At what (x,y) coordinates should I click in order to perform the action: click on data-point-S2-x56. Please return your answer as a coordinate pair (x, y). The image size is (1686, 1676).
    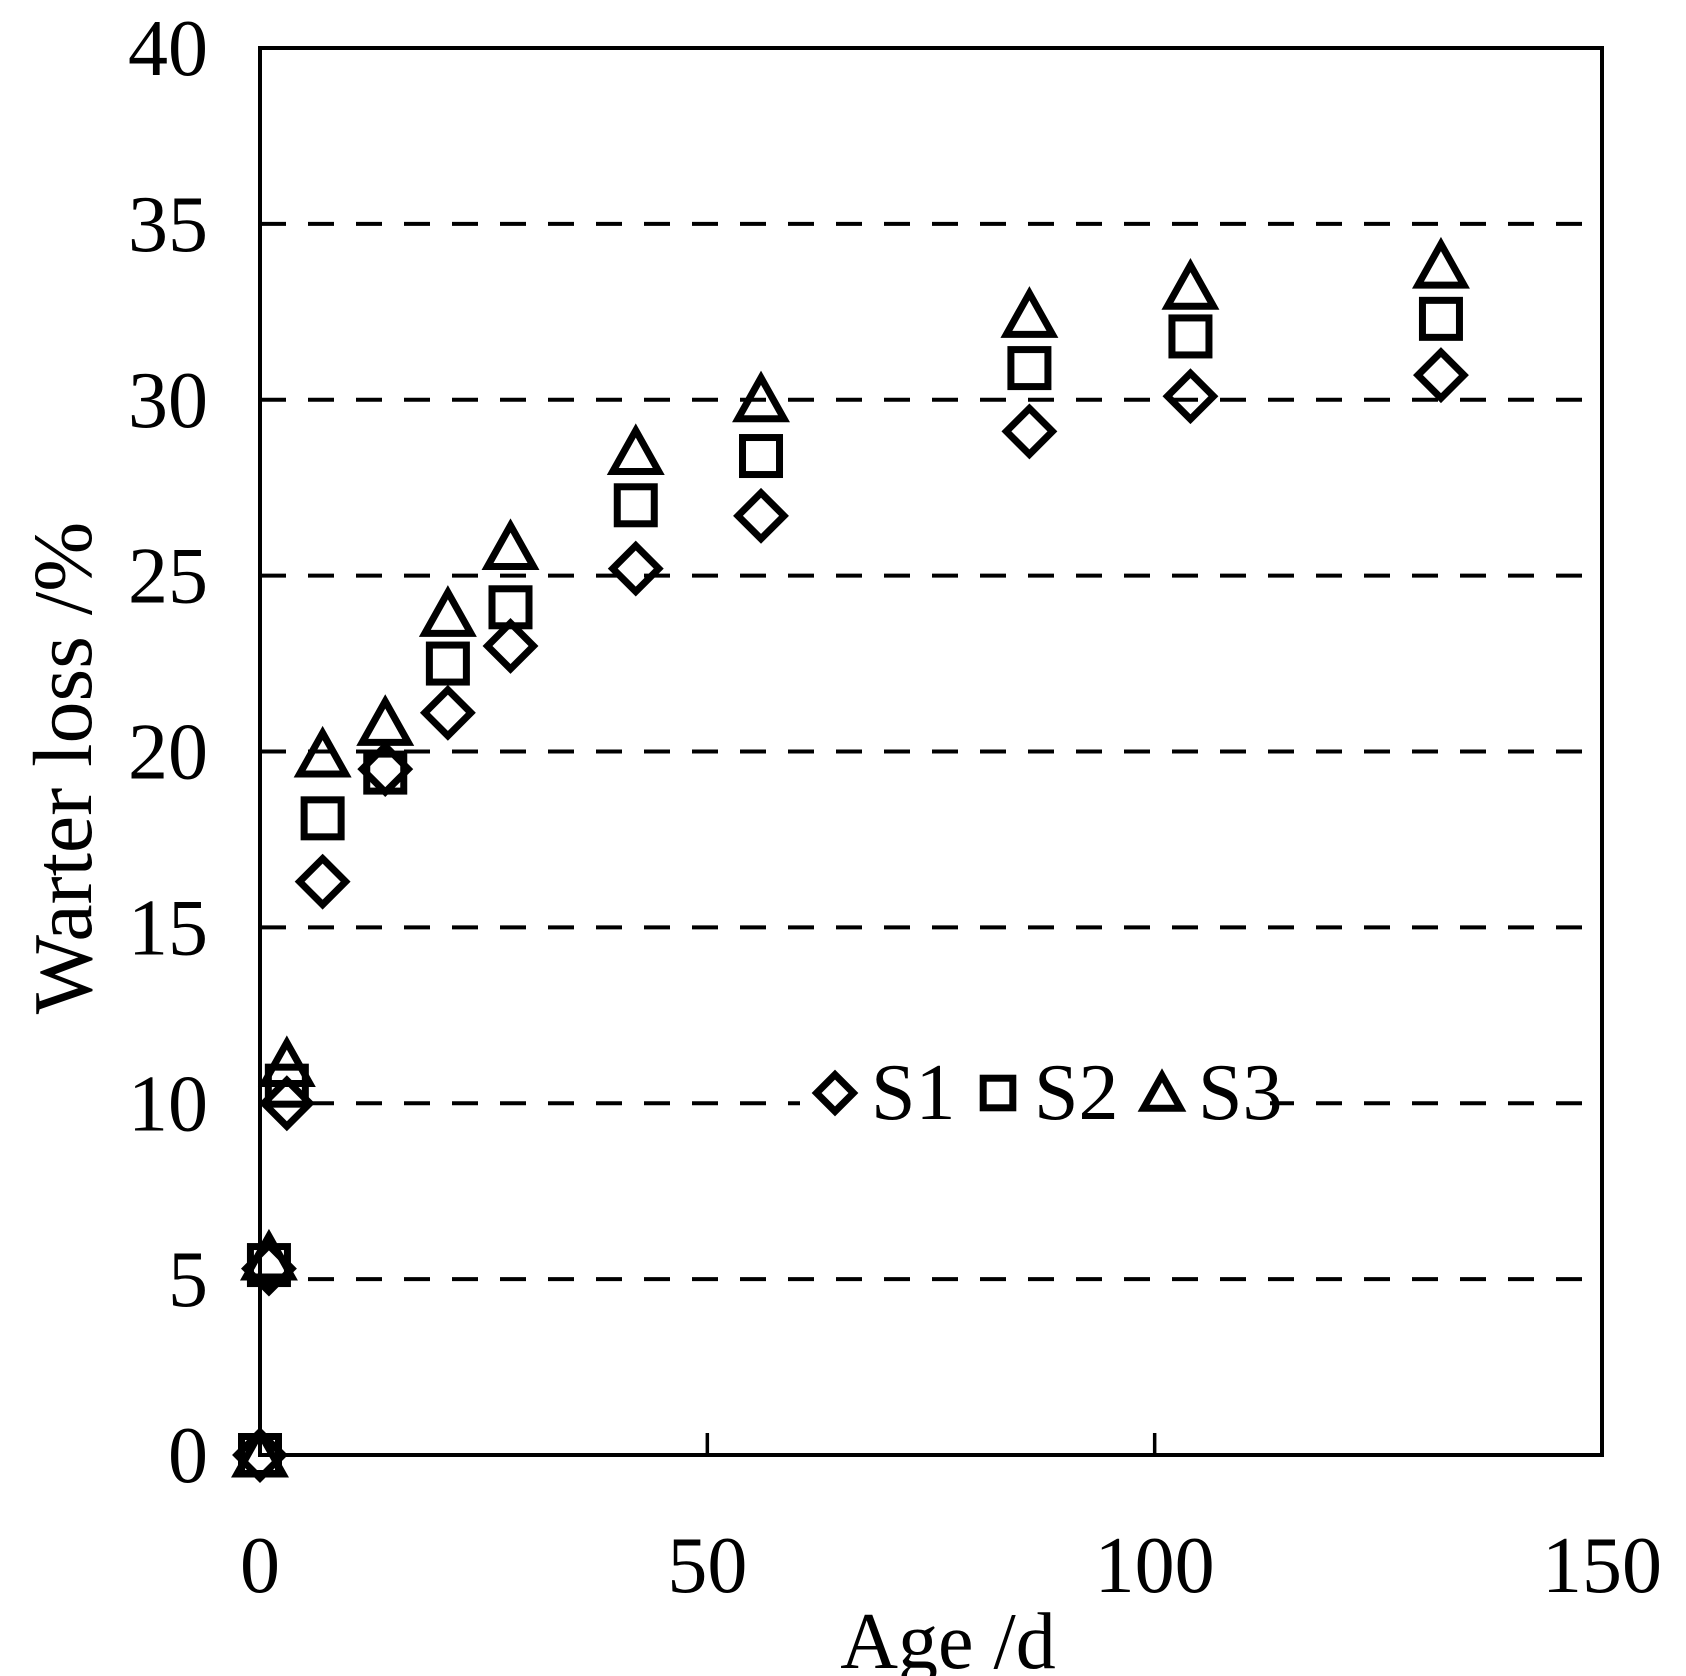
    Looking at the image, I should click on (761, 456).